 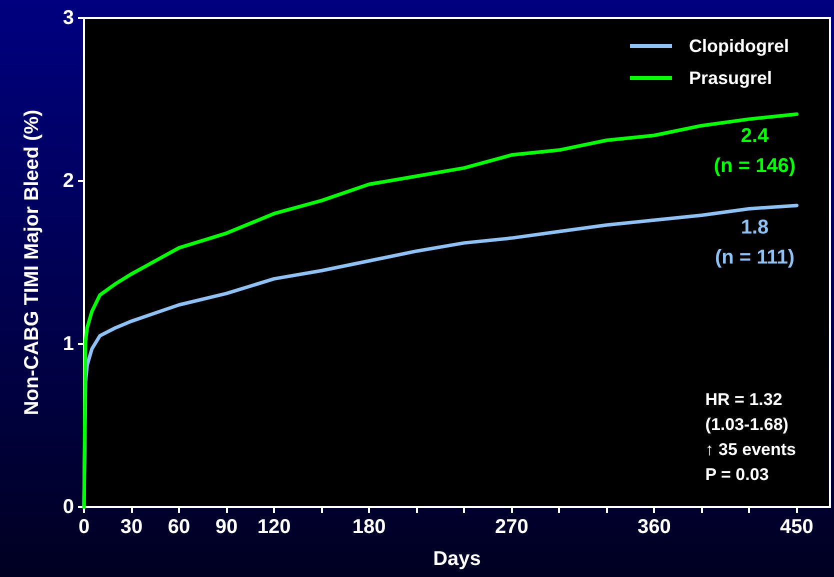 What do you see at coordinates (797, 527) in the screenshot?
I see `x-tick-label: 450` at bounding box center [797, 527].